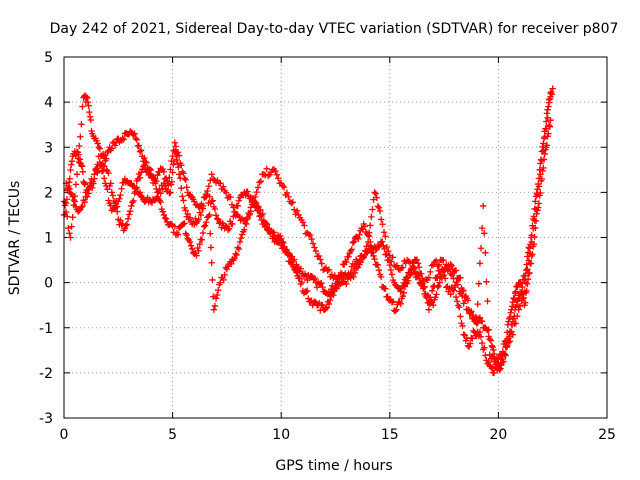  Describe the element at coordinates (46, 329) in the screenshot. I see `y-tick-label: -1` at that location.